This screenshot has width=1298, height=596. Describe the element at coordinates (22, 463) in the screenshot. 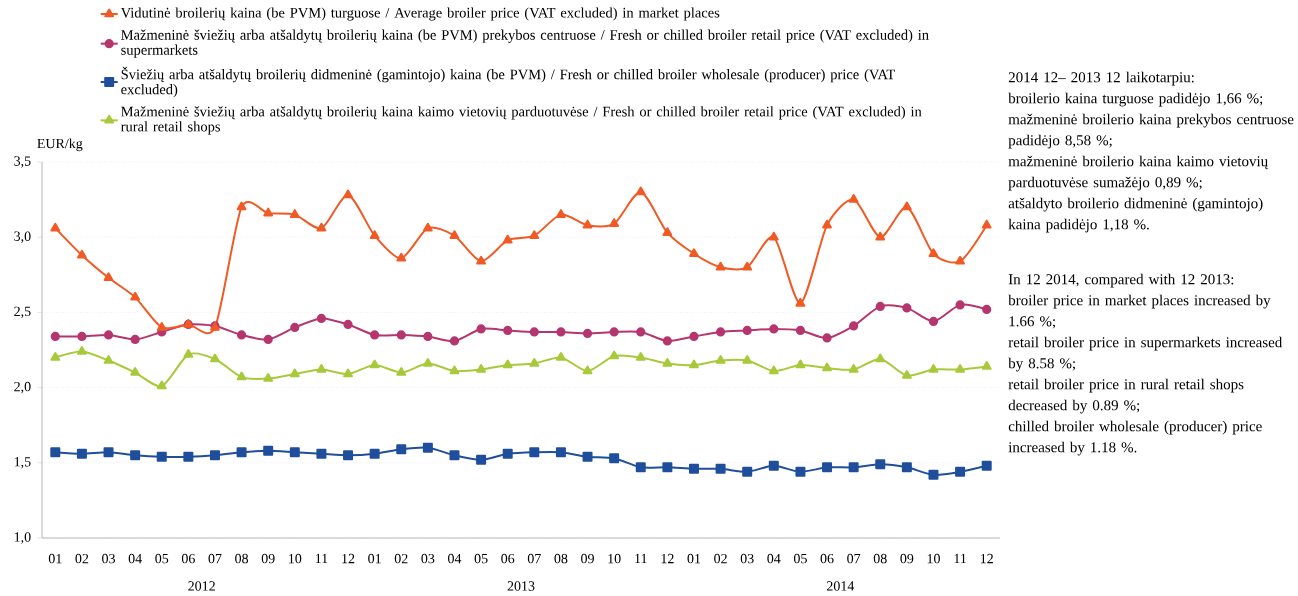

I see `y-tick-label: 1,5` at that location.